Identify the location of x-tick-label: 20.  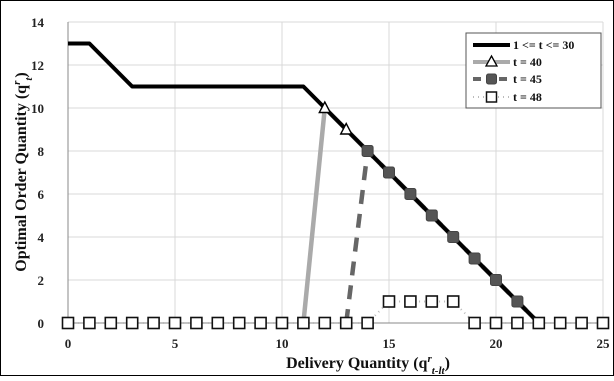
(496, 343).